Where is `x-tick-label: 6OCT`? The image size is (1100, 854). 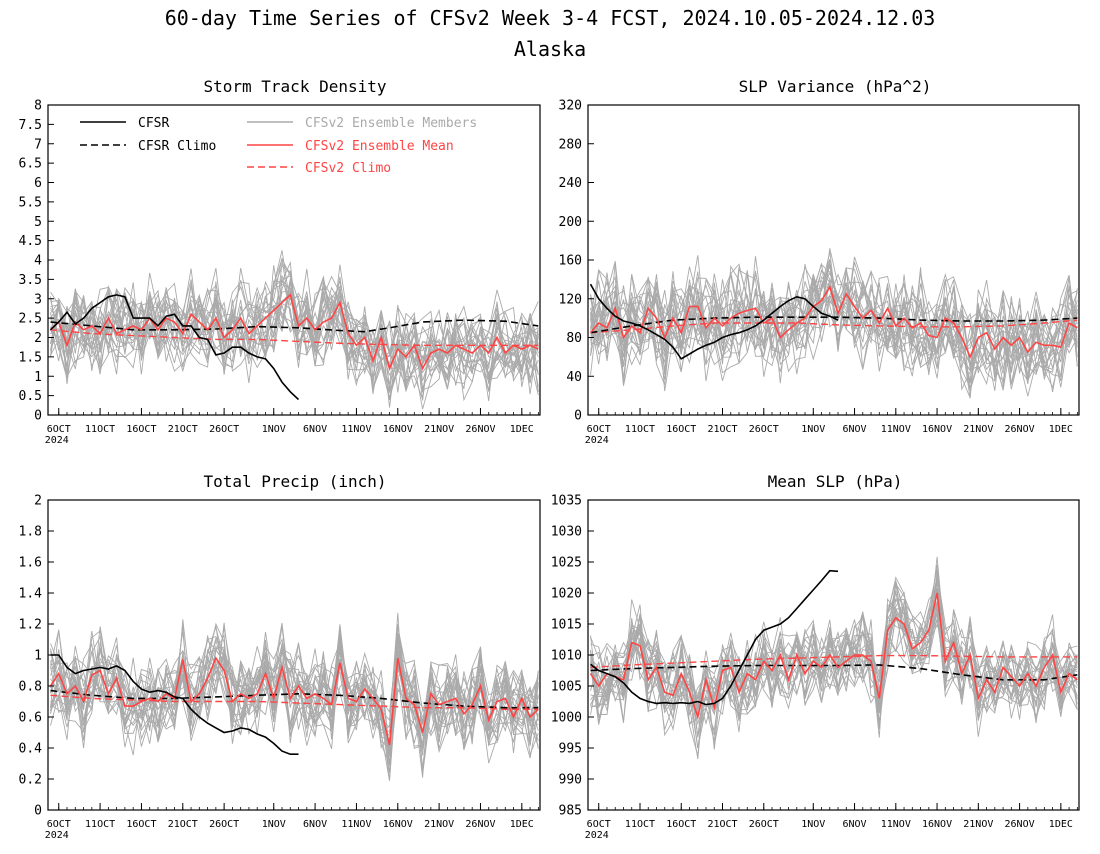
x-tick-label: 6OCT is located at coordinates (59, 824).